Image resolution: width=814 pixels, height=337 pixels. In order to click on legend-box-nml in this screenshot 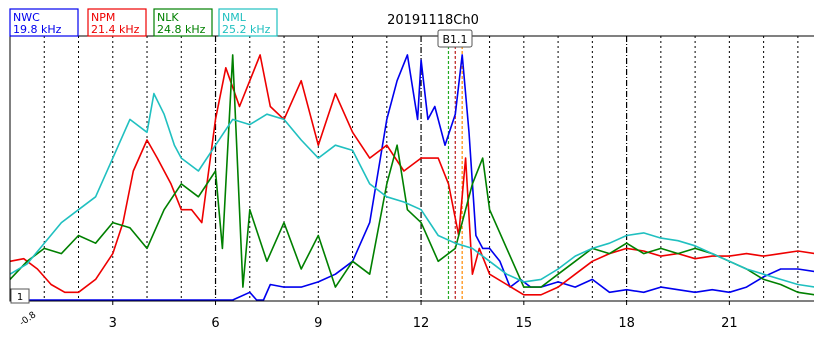, I will do `click(248, 22)`.